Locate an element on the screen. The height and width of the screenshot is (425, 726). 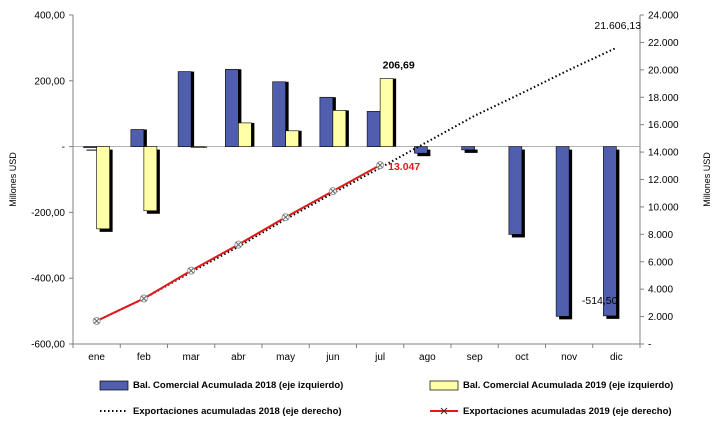
x-tick-label: ago is located at coordinates (427, 357).